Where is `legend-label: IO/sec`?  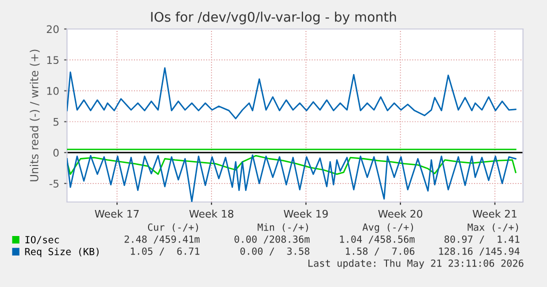
legend-label: IO/sec is located at coordinates (42, 240).